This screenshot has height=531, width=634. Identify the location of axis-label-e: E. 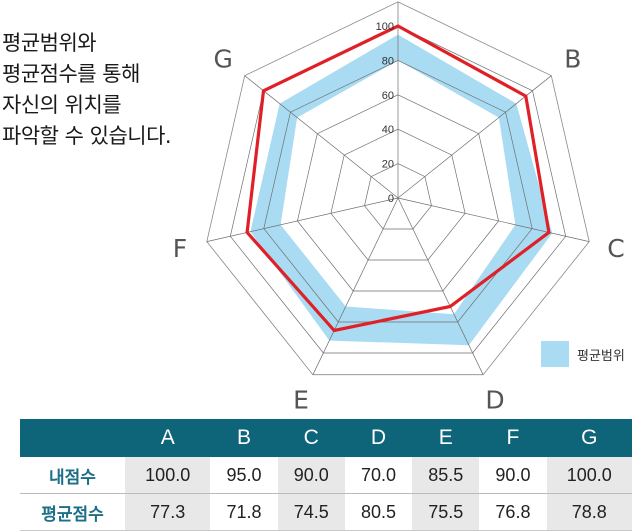
(301, 398).